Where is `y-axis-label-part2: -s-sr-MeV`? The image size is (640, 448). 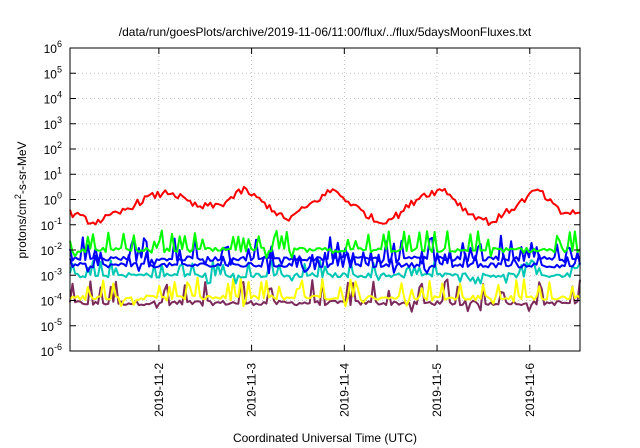 y-axis-label-part2: -s-sr-MeV is located at coordinates (22, 167).